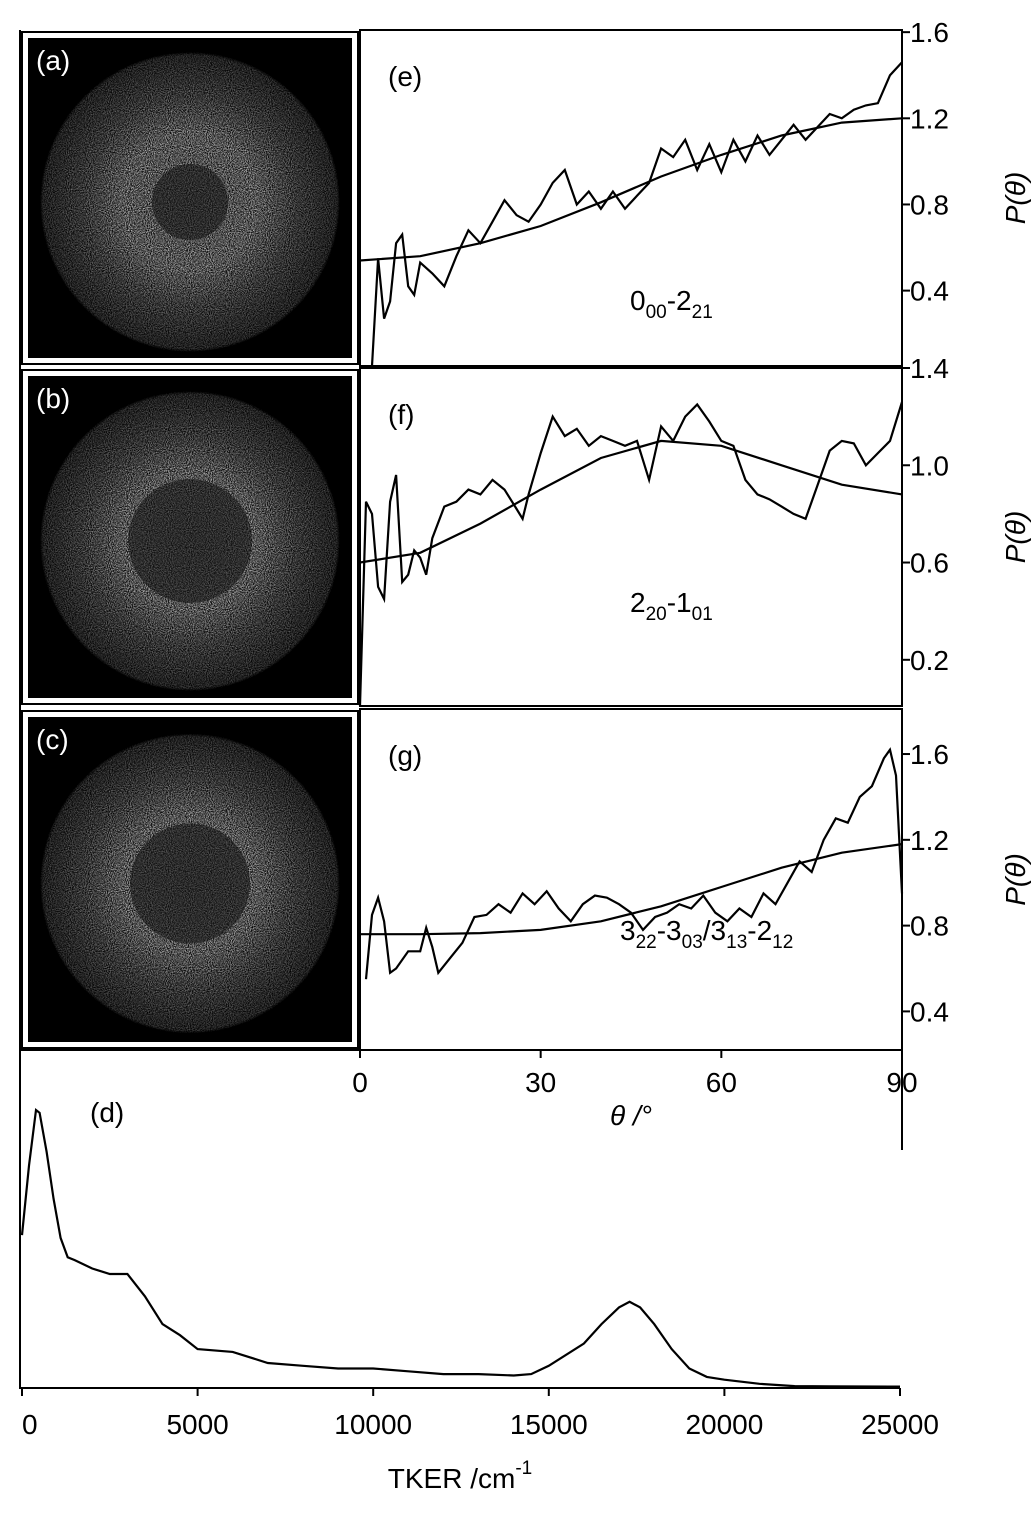 This screenshot has width=1034, height=1524. Describe the element at coordinates (53, 398) in the screenshot. I see `panel-label: (b)` at that location.